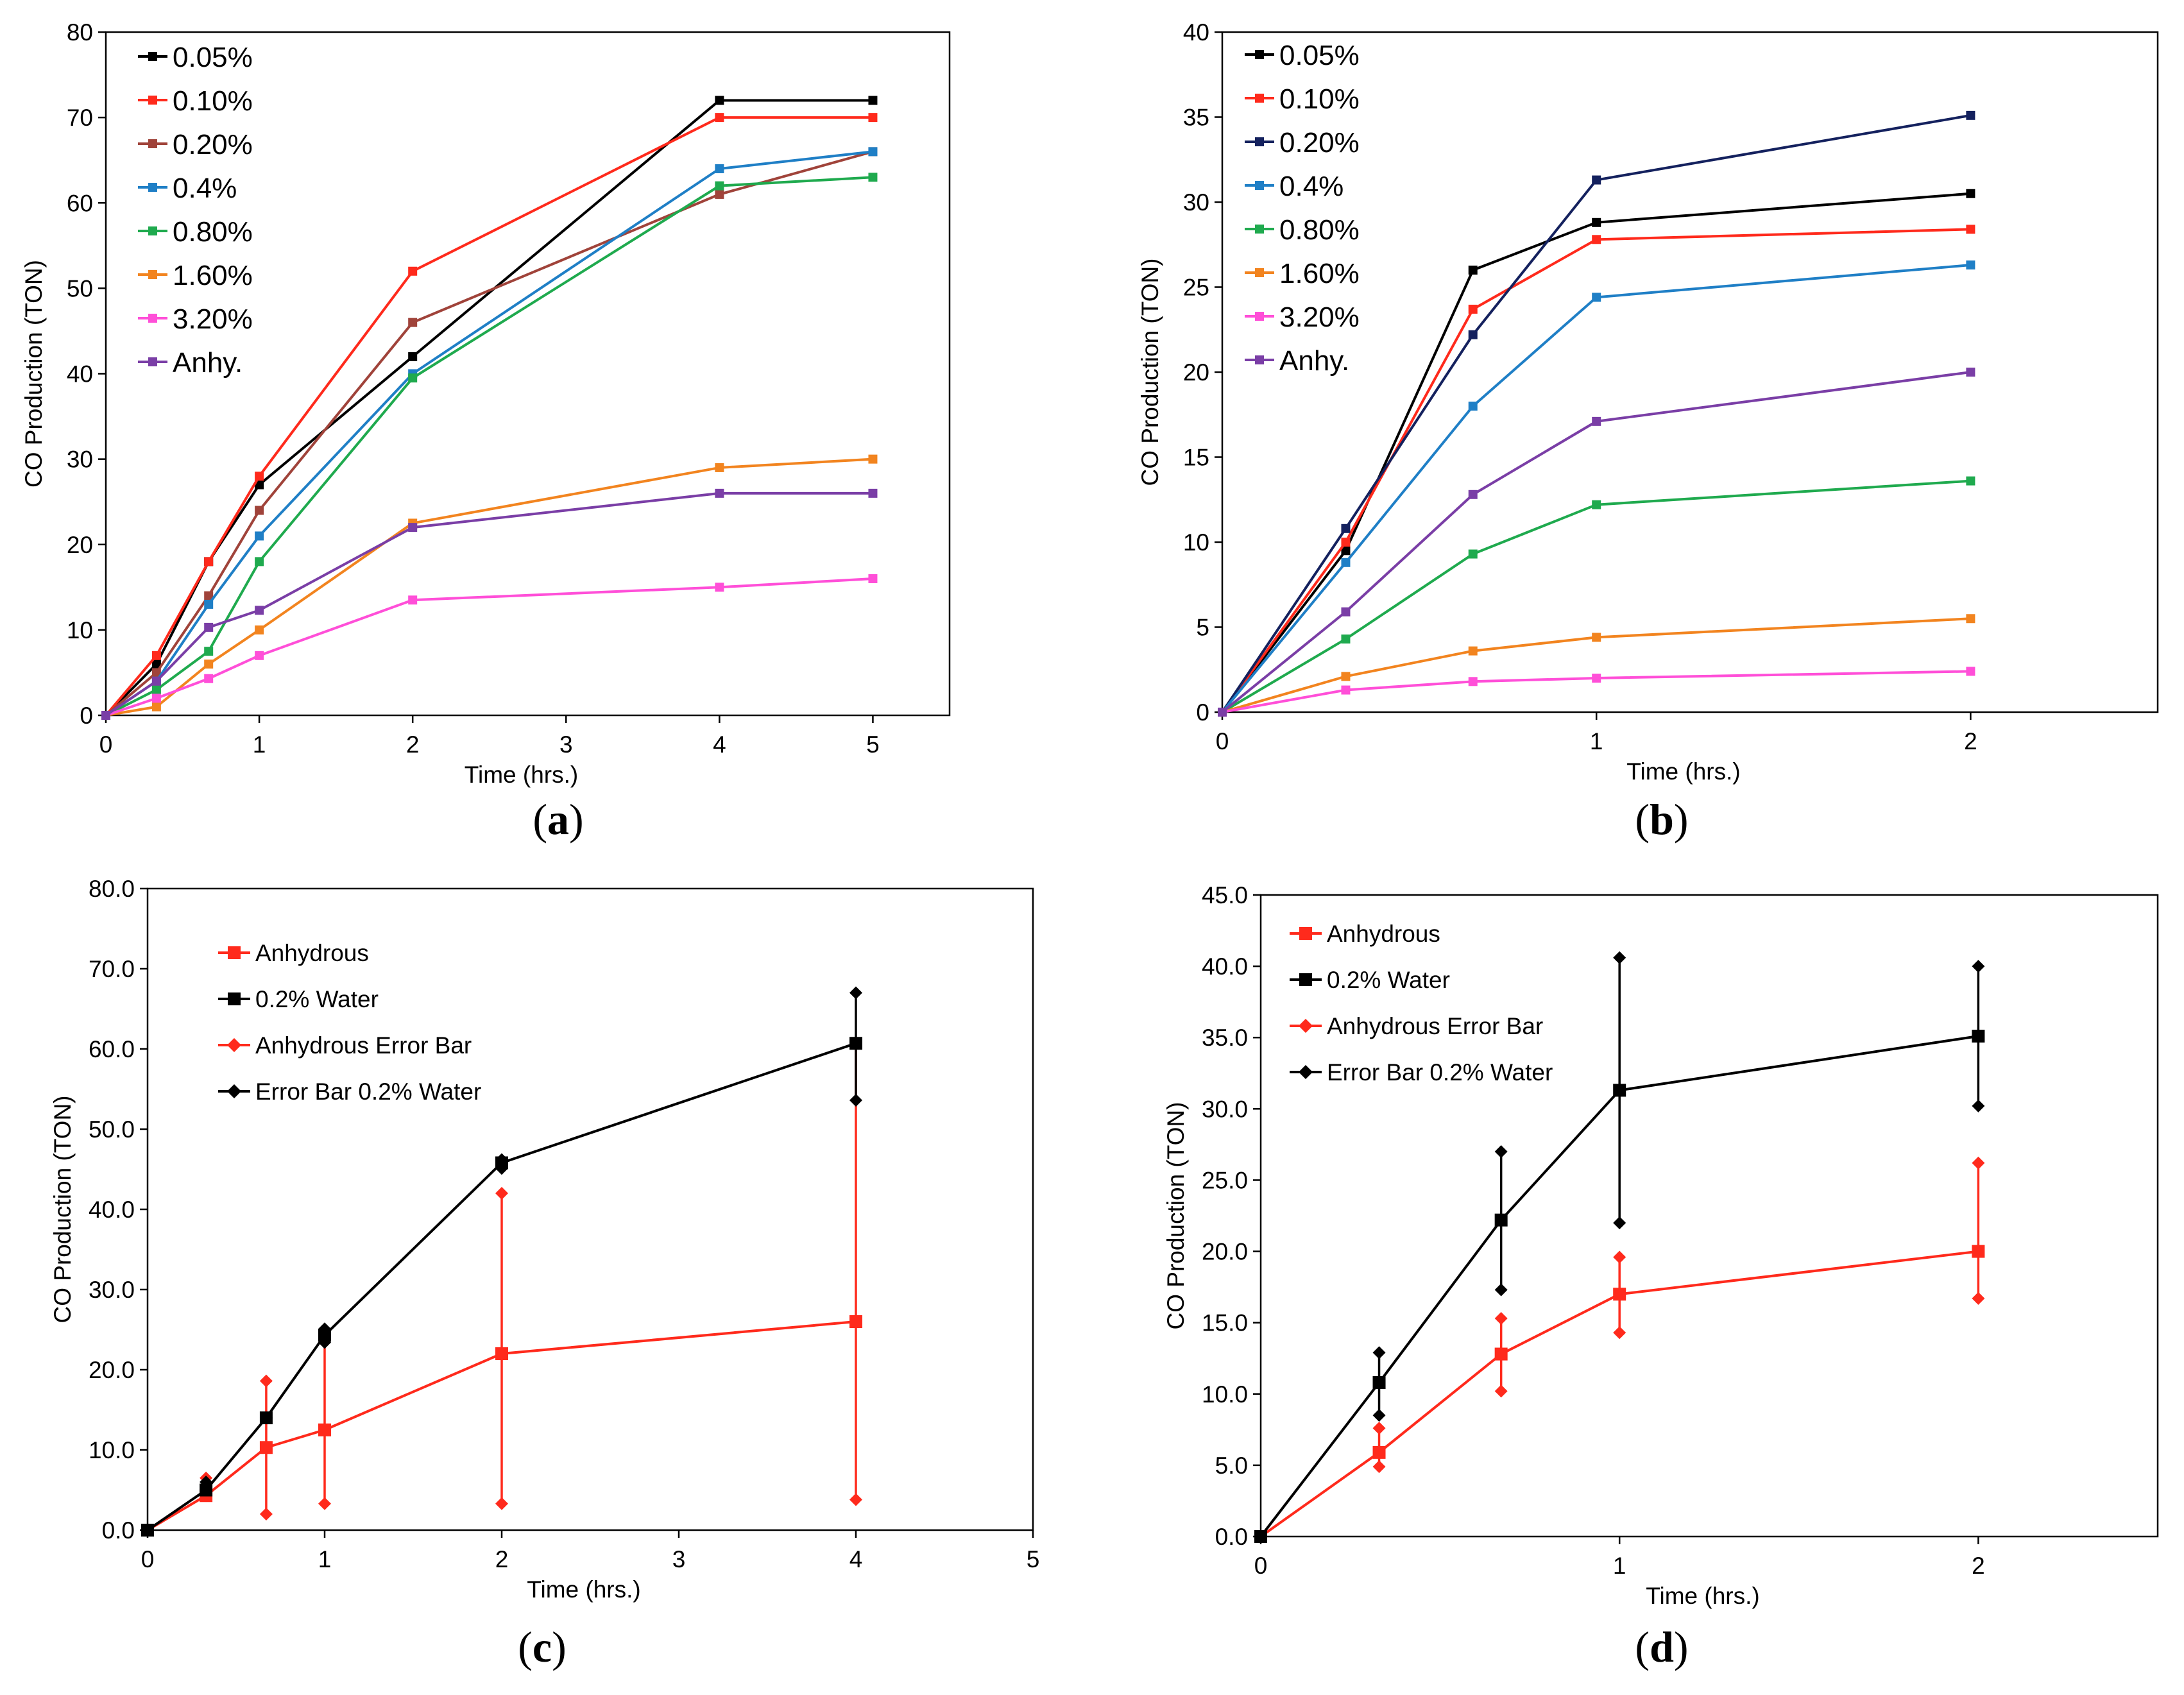 Image resolution: width=2184 pixels, height=1695 pixels. What do you see at coordinates (1311, 186) in the screenshot?
I see `legend-entry-label: 0.4%` at bounding box center [1311, 186].